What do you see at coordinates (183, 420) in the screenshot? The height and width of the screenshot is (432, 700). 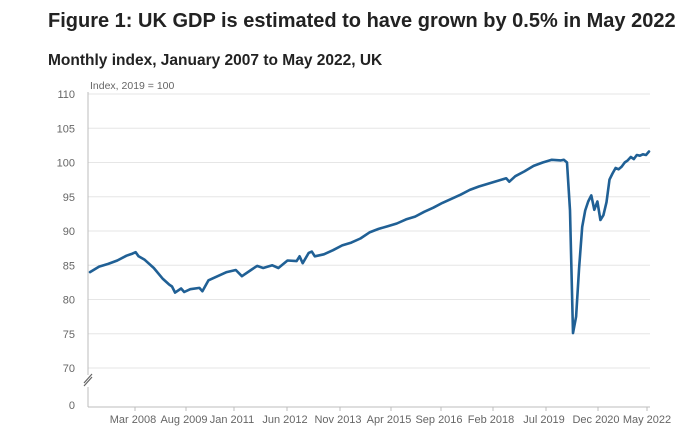 I see `x-tick-label: Aug 2009` at bounding box center [183, 420].